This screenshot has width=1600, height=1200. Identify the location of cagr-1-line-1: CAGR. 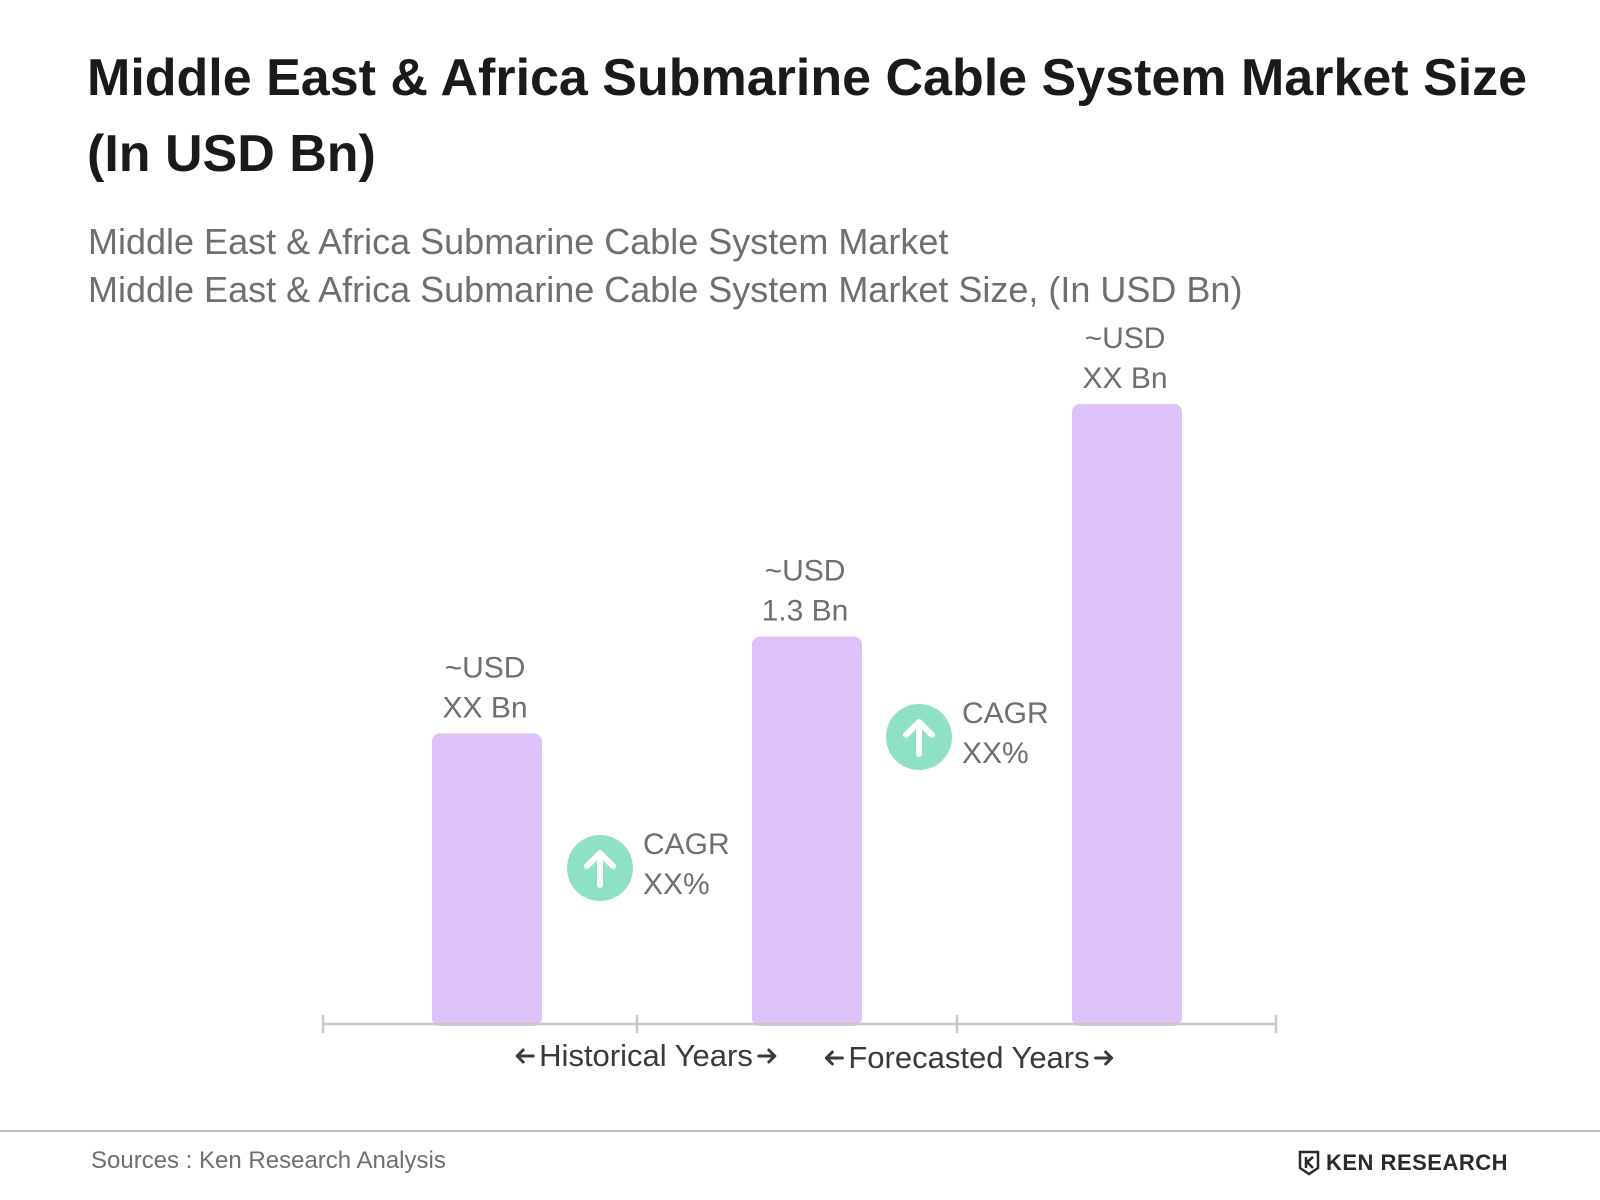
(686, 844).